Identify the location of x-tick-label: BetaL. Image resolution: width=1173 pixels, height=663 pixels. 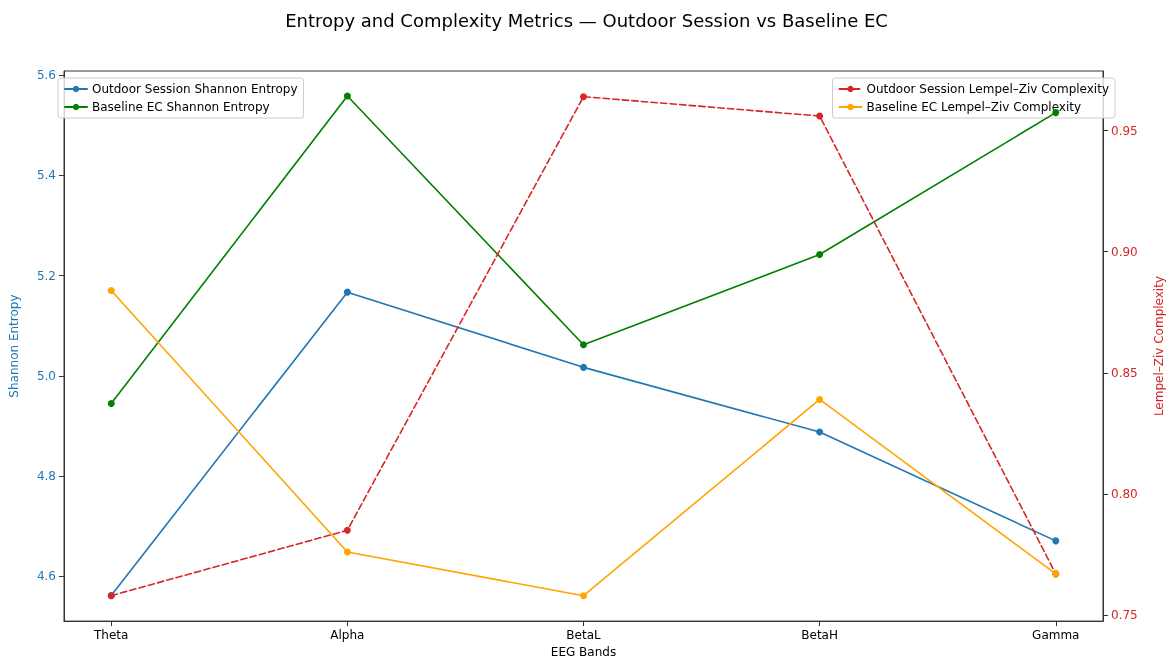
(583, 635).